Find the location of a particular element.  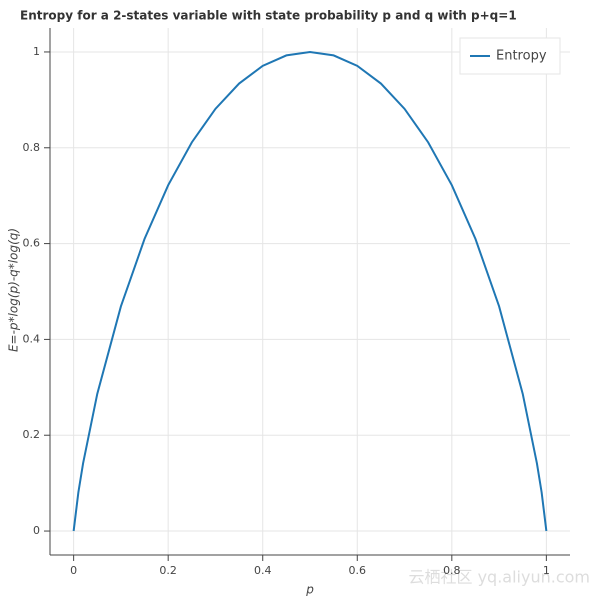

x-tick-label: 0.8 is located at coordinates (452, 570).